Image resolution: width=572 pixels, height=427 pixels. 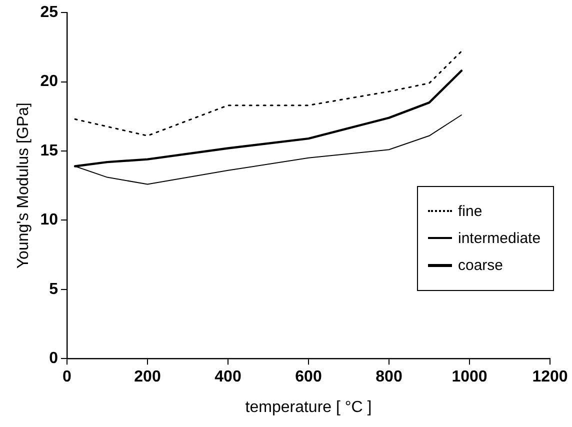 What do you see at coordinates (389, 377) in the screenshot?
I see `x-tick-label: 800` at bounding box center [389, 377].